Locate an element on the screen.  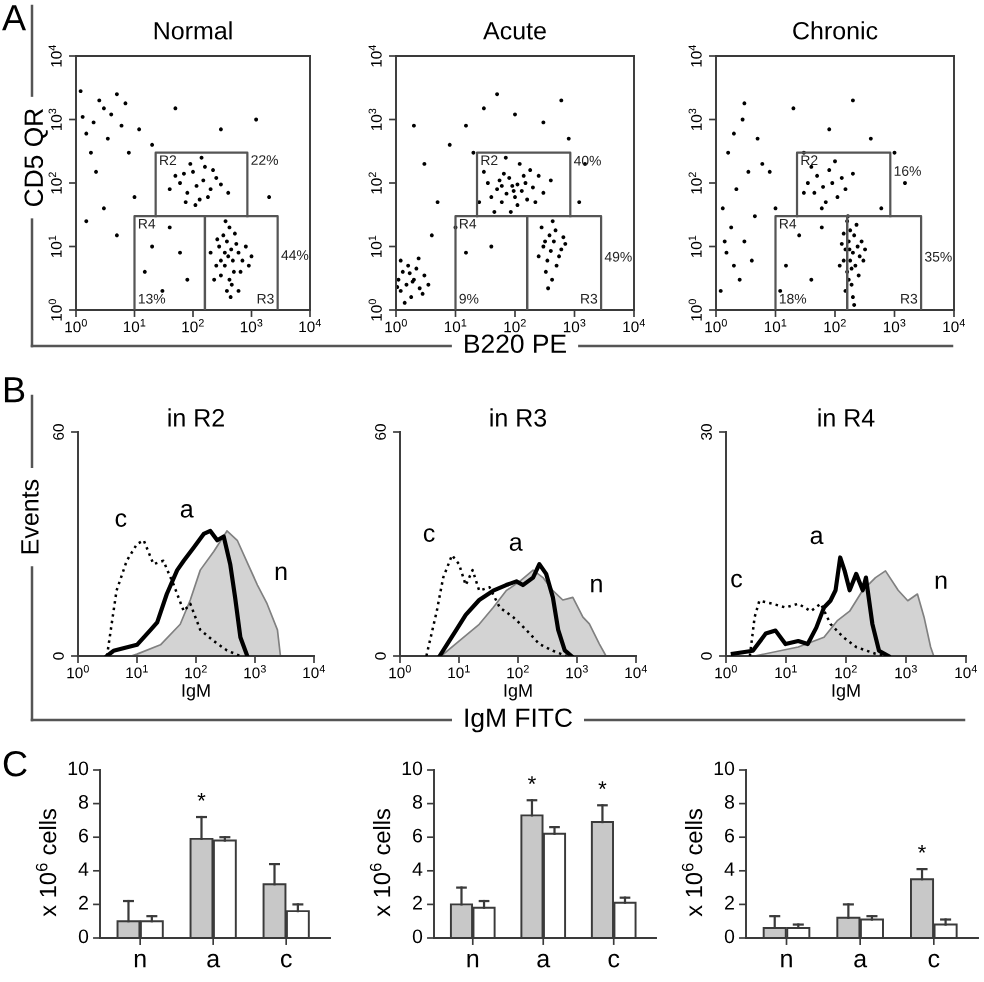
chart-title: in R4 is located at coordinates (846, 417).